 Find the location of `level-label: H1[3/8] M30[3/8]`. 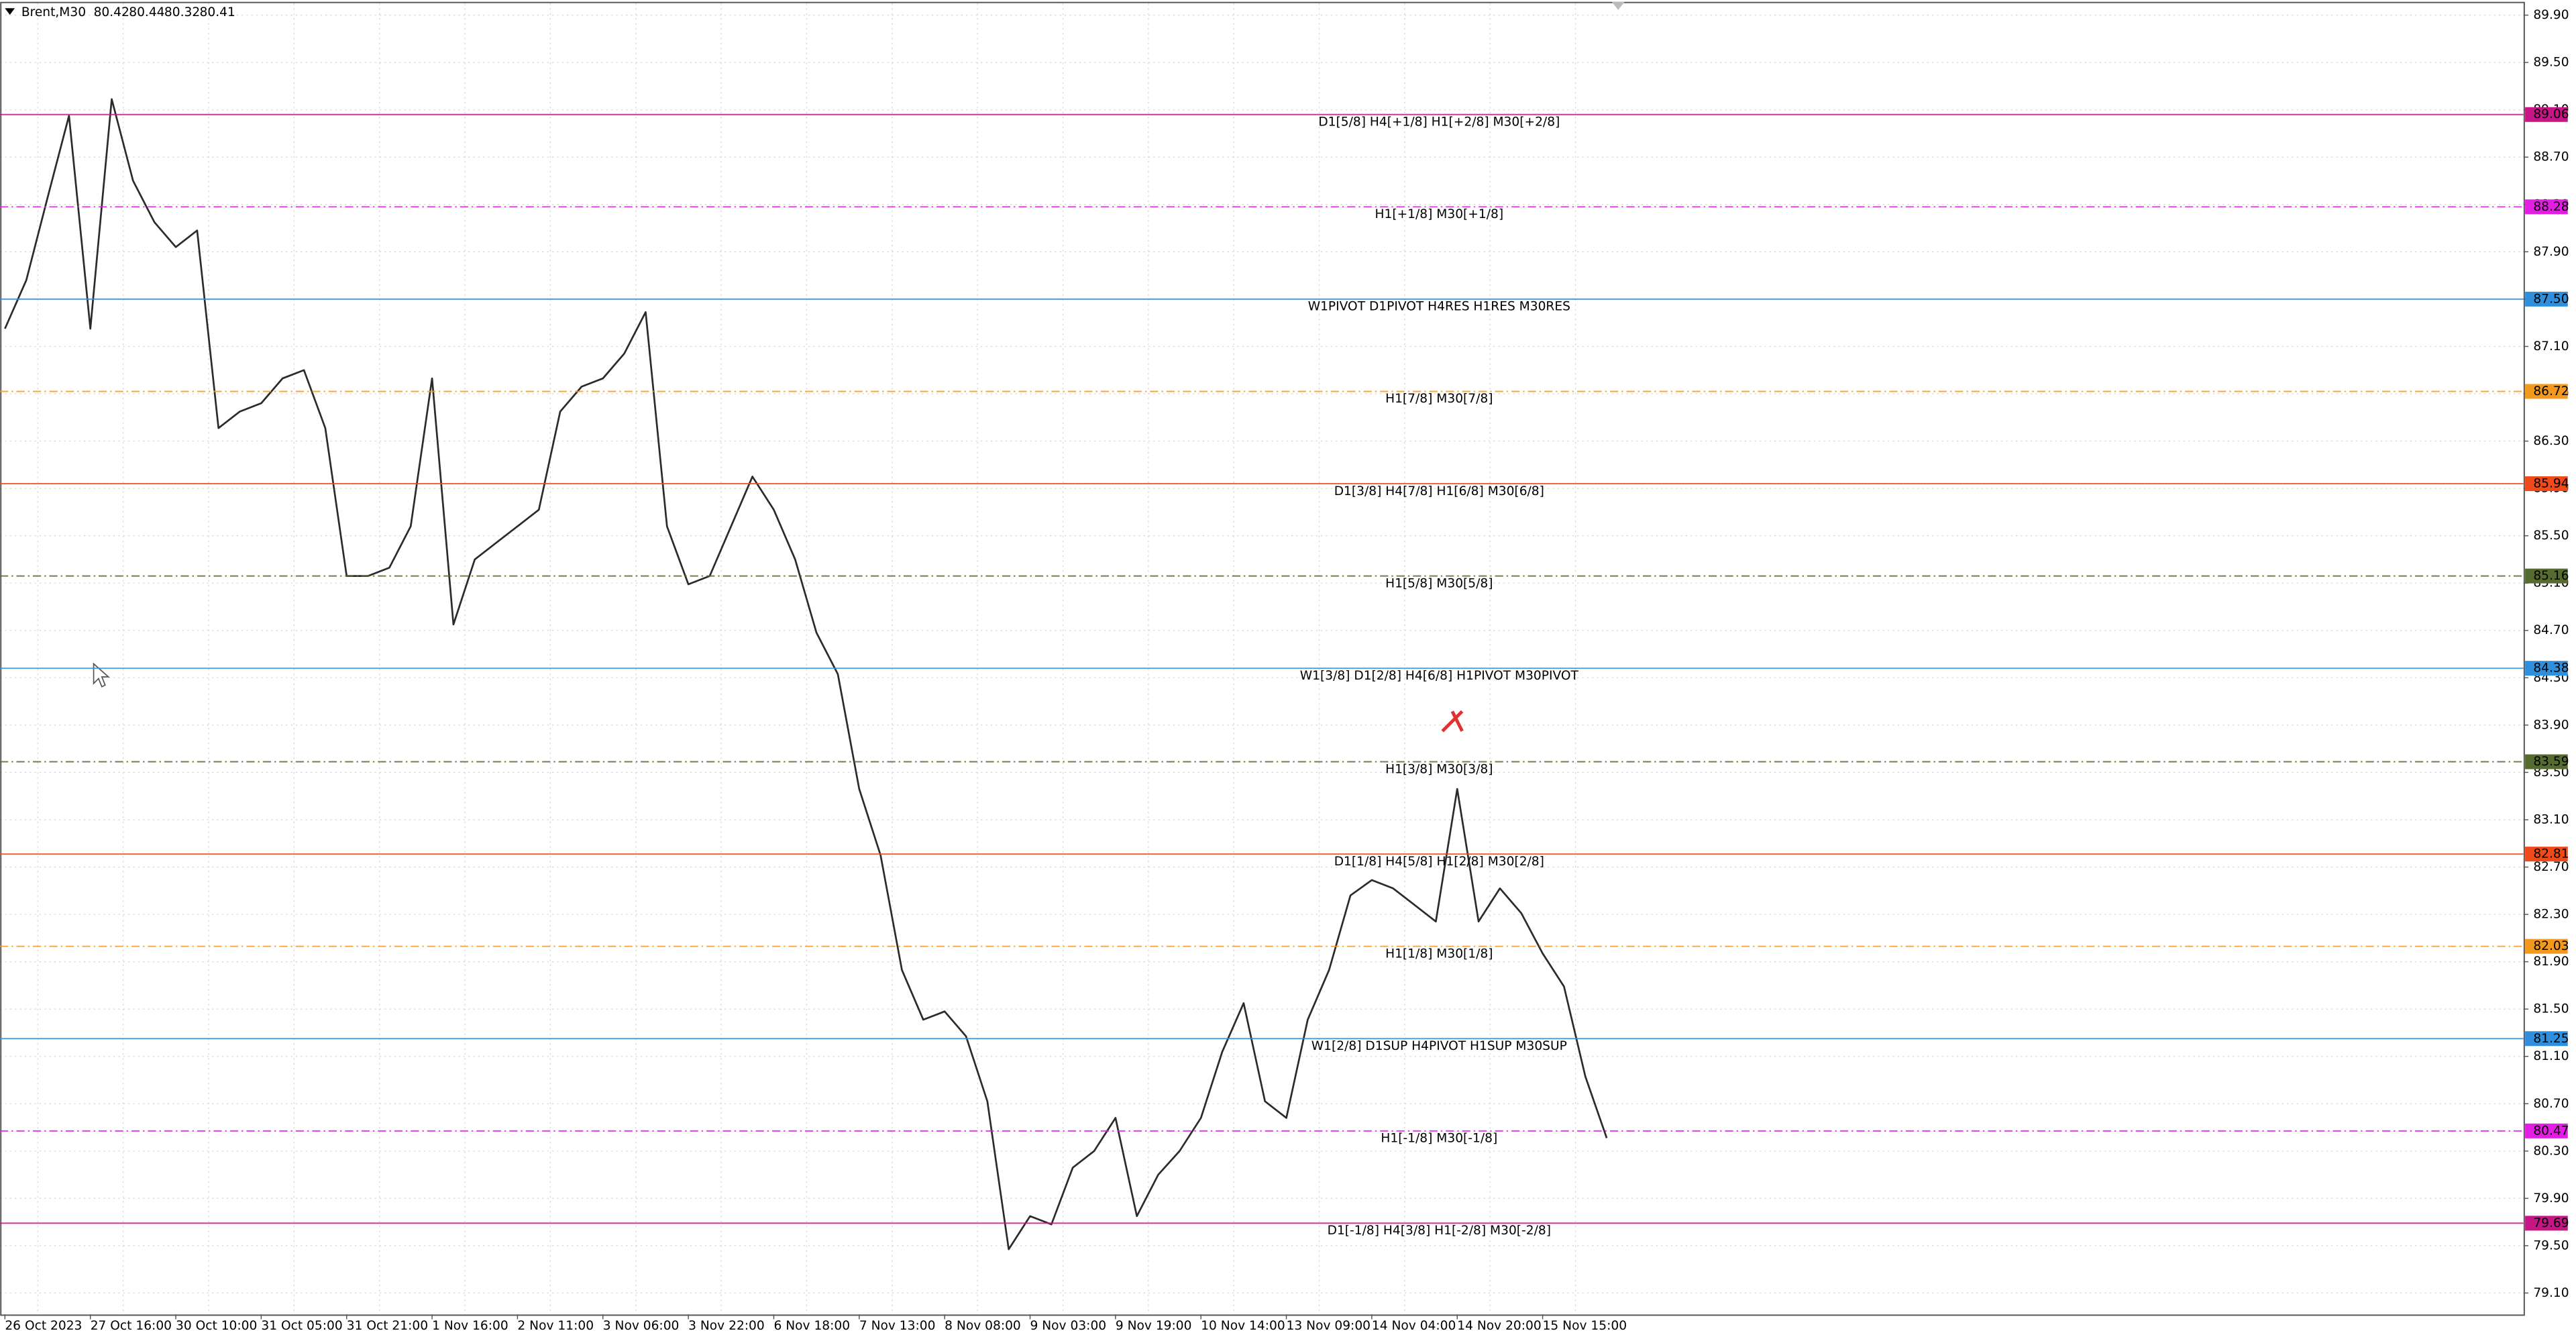

level-label: H1[3/8] M30[3/8] is located at coordinates (1439, 769).